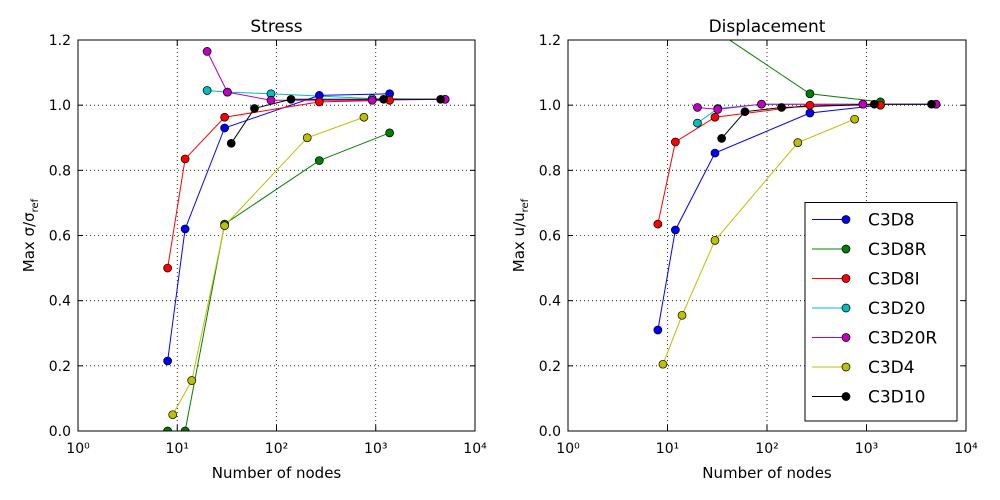 This screenshot has width=1000, height=500. I want to click on legend-label: C3D8I, so click(894, 280).